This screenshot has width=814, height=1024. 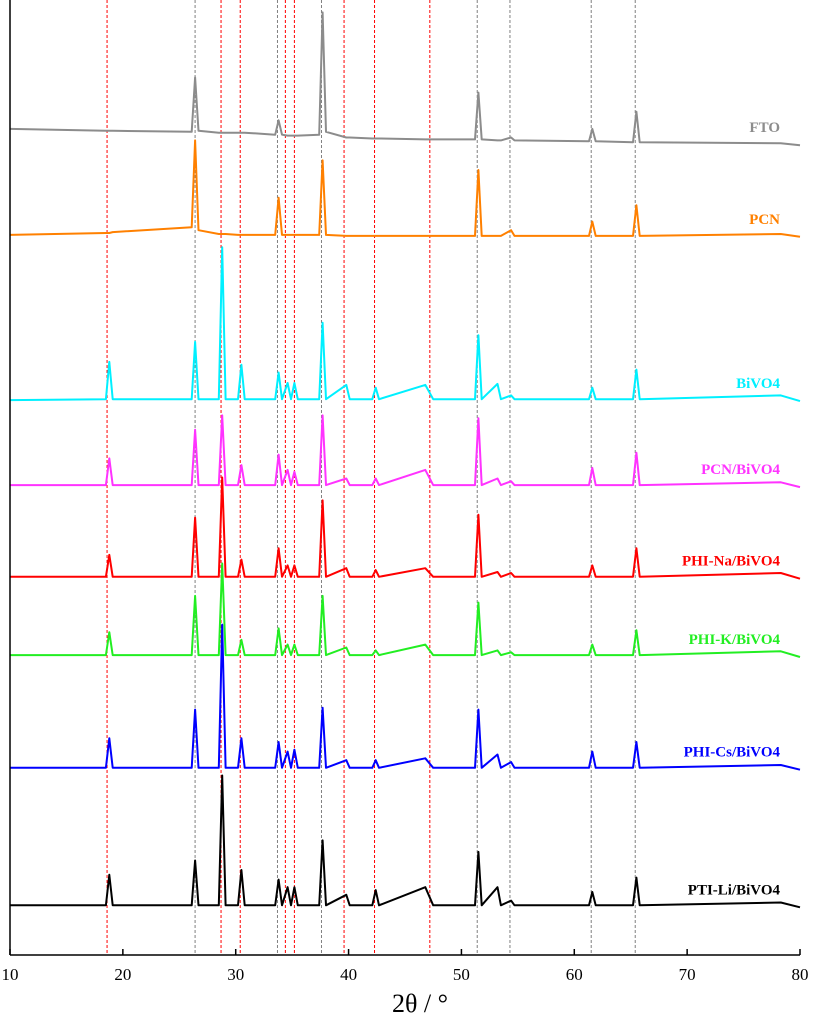 What do you see at coordinates (734, 890) in the screenshot?
I see `series-label: PTI-Li/BiVO4` at bounding box center [734, 890].